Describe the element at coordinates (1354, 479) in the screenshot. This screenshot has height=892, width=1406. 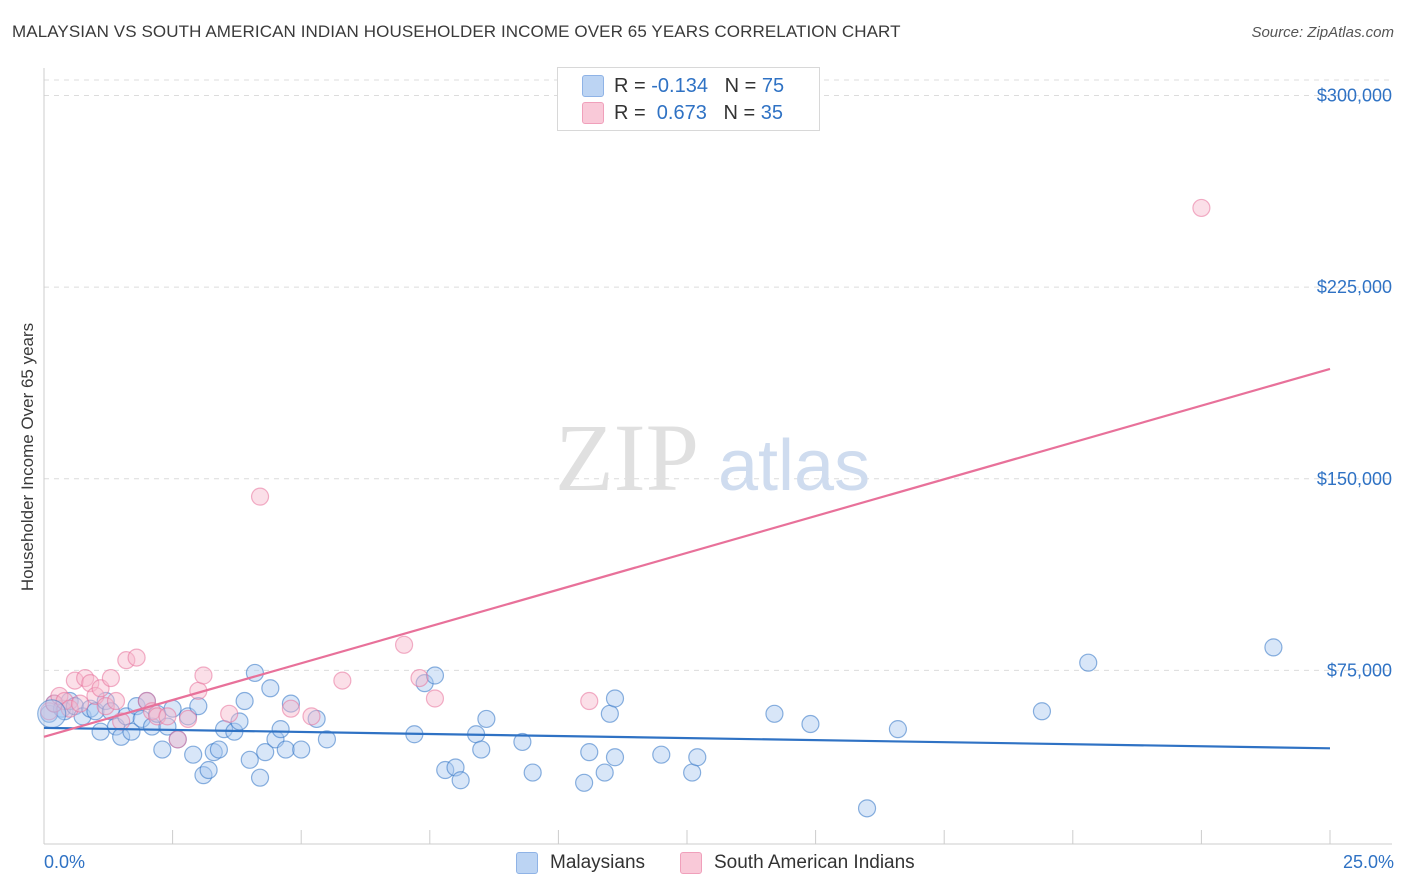
I see `y-tick-label: $150,000` at that location.